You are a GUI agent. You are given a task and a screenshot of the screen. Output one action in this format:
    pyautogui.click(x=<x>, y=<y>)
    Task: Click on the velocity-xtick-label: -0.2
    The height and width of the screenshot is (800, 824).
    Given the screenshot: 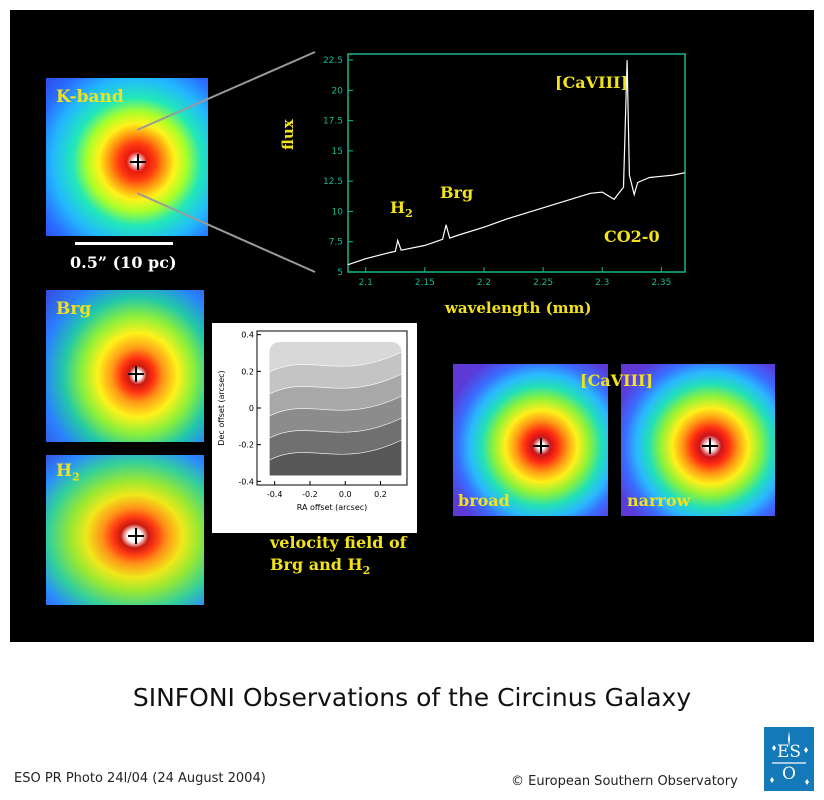 What is the action you would take?
    pyautogui.click(x=310, y=494)
    